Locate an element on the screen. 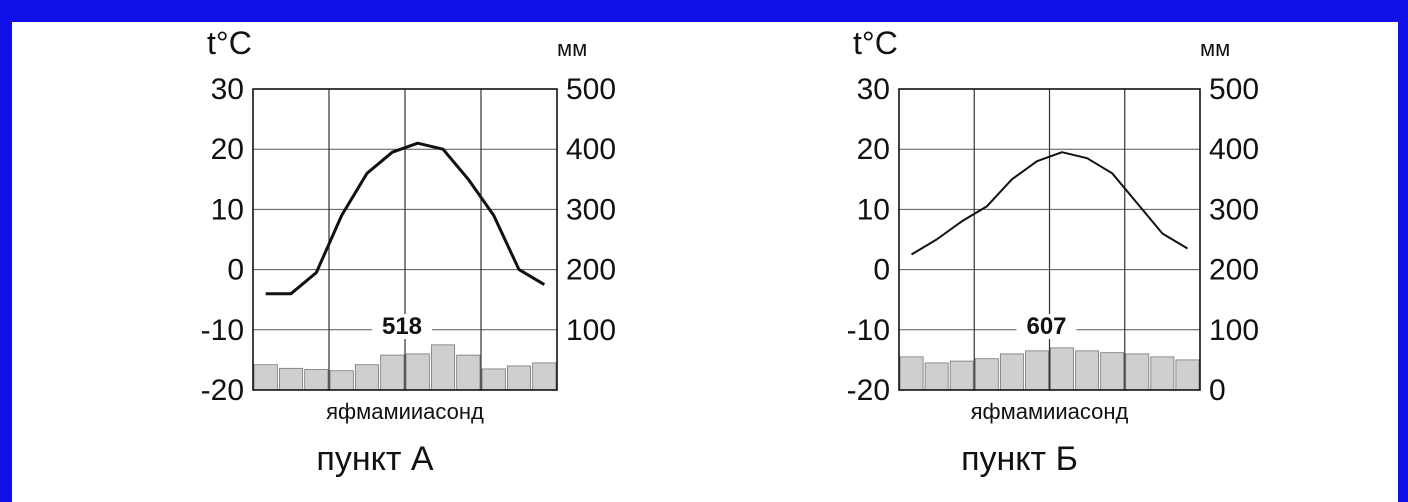  chart-caption: пункт А is located at coordinates (374, 459).